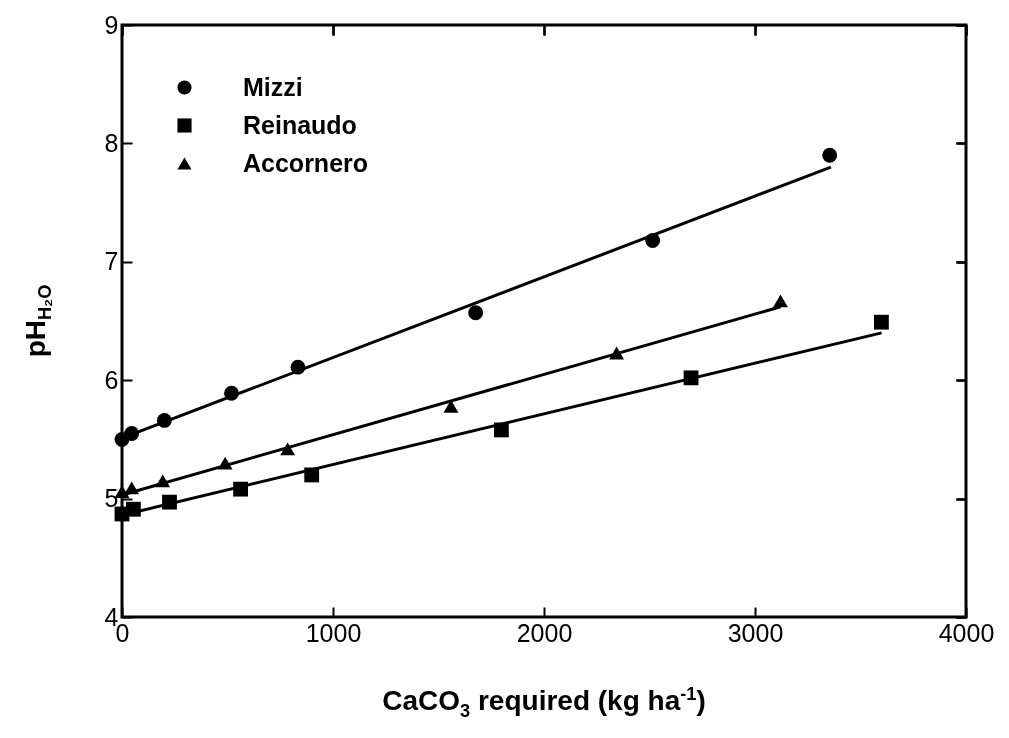 Image resolution: width=1009 pixels, height=738 pixels. I want to click on y-tick-label: 8, so click(111, 142).